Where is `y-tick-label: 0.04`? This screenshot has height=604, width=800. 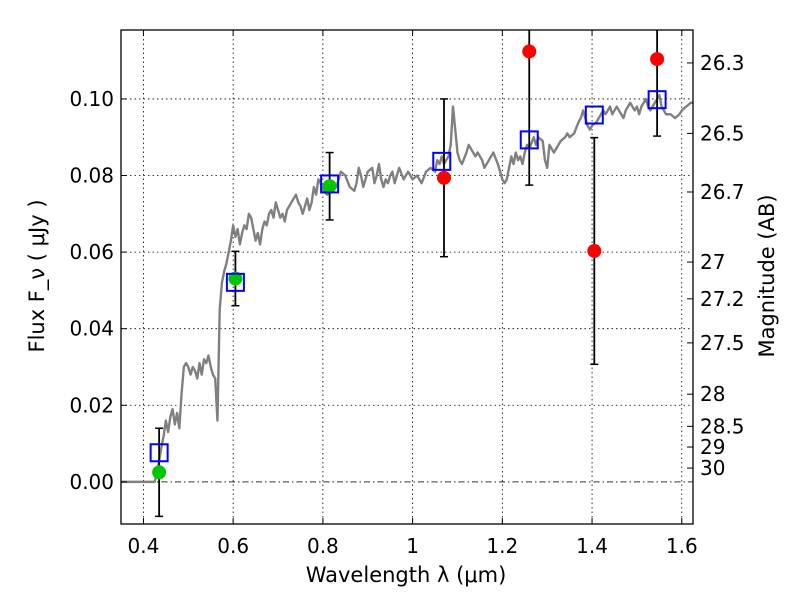
y-tick-label: 0.04 is located at coordinates (91, 329).